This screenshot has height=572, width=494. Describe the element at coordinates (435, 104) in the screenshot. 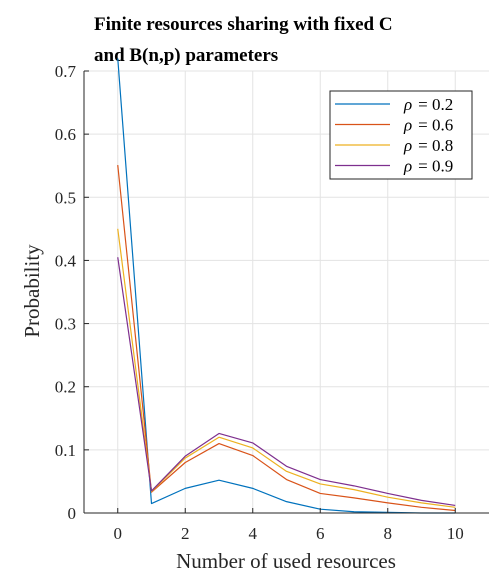

I see `legend-entry-value: = 0.2` at that location.